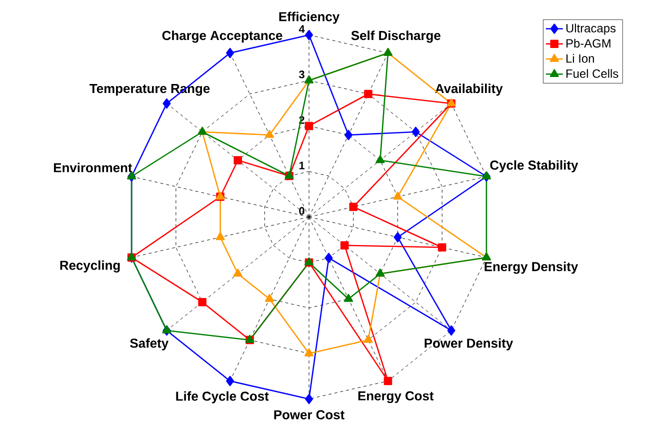 The height and width of the screenshot is (433, 653). Describe the element at coordinates (301, 74) in the screenshot. I see `y-tick-label: 3` at that location.